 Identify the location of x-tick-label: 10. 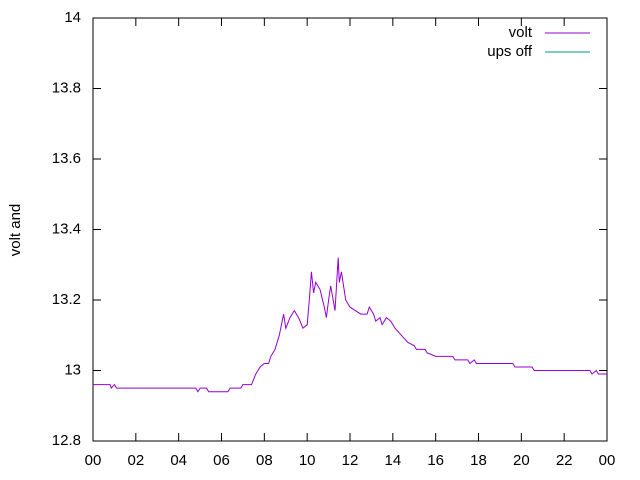
(307, 460).